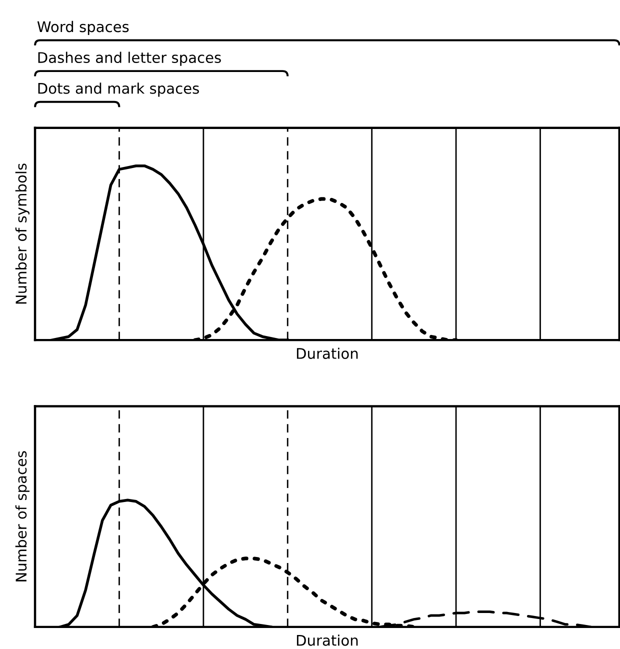 This screenshot has height=649, width=620. Describe the element at coordinates (22, 516) in the screenshot. I see `y-axis-title: Number of spaces` at that location.